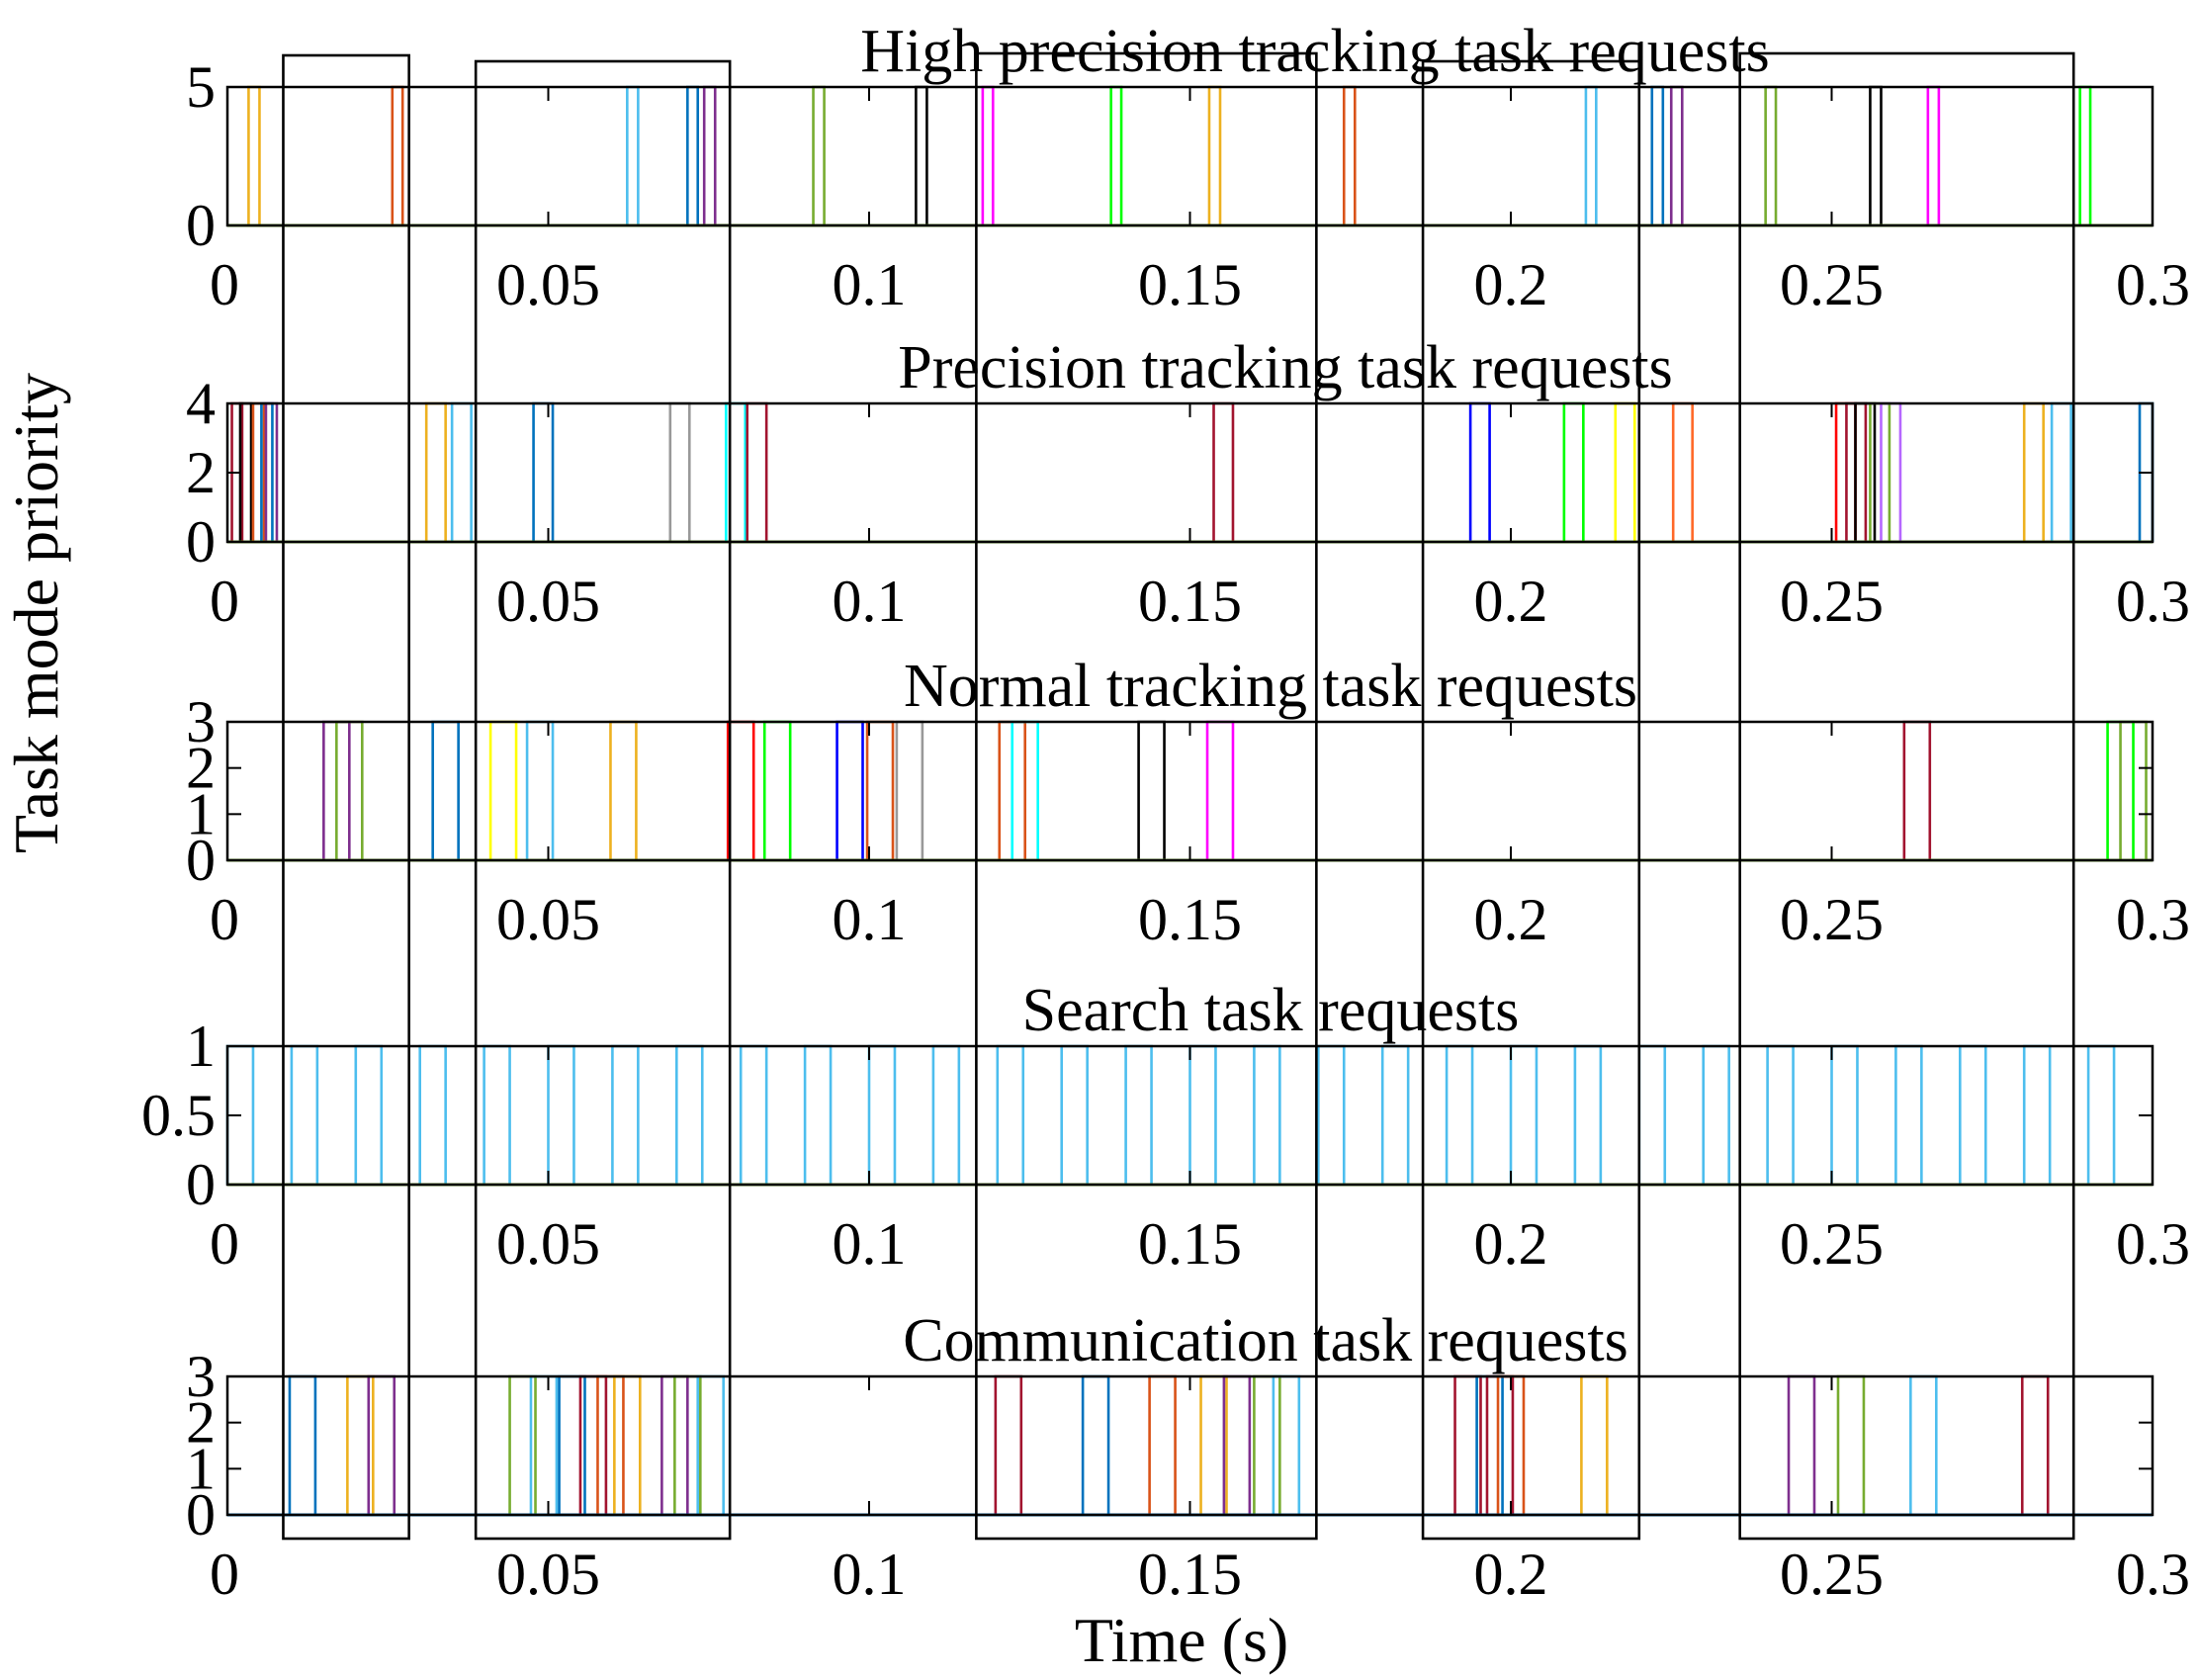  I want to click on y-tick-label: 0.5, so click(178, 1115).